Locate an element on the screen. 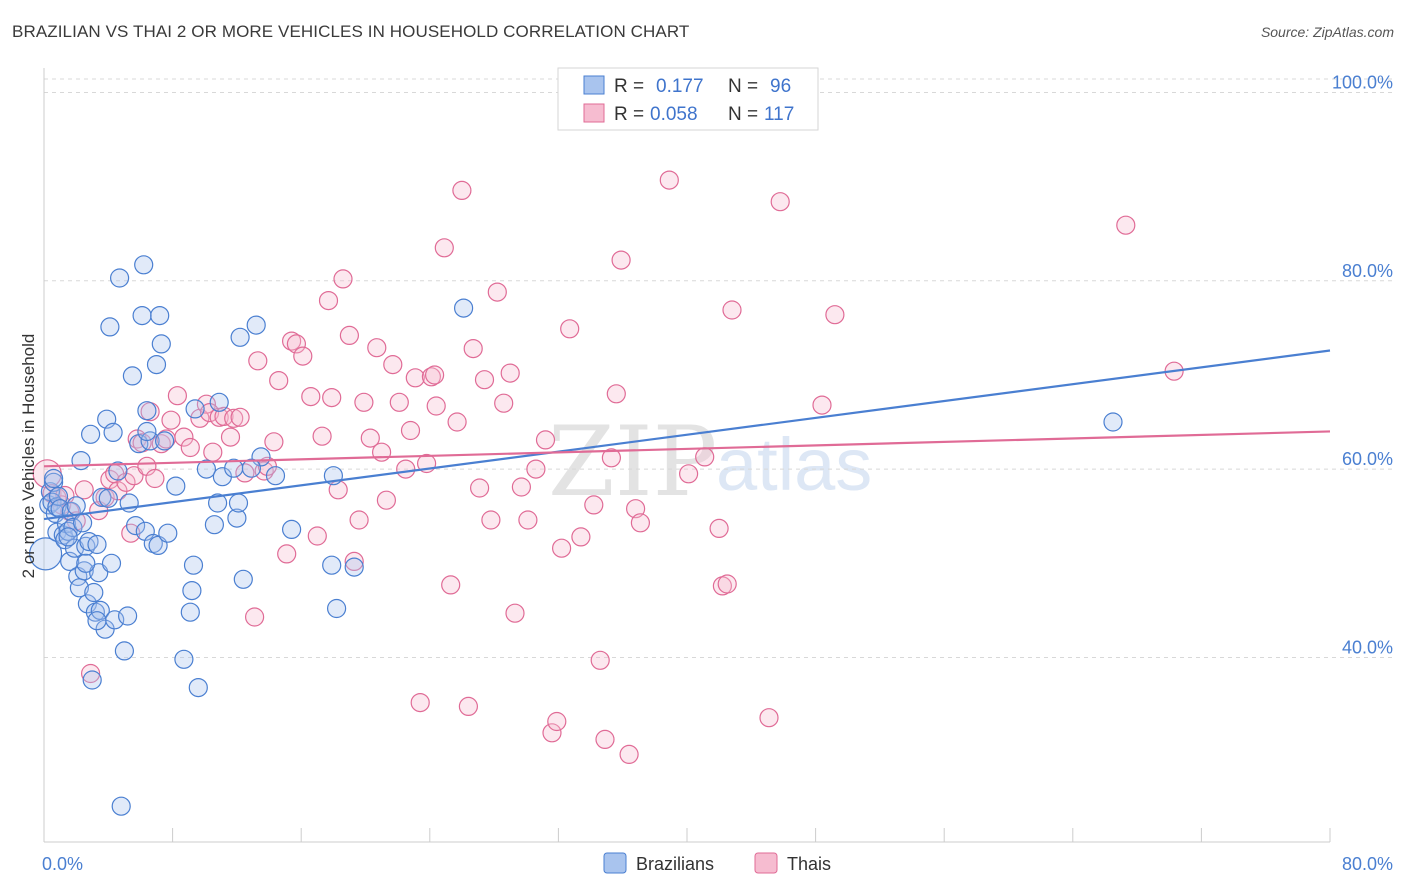 This screenshot has width=1406, height=892. bottom-legend-swatch-thais is located at coordinates (766, 863).